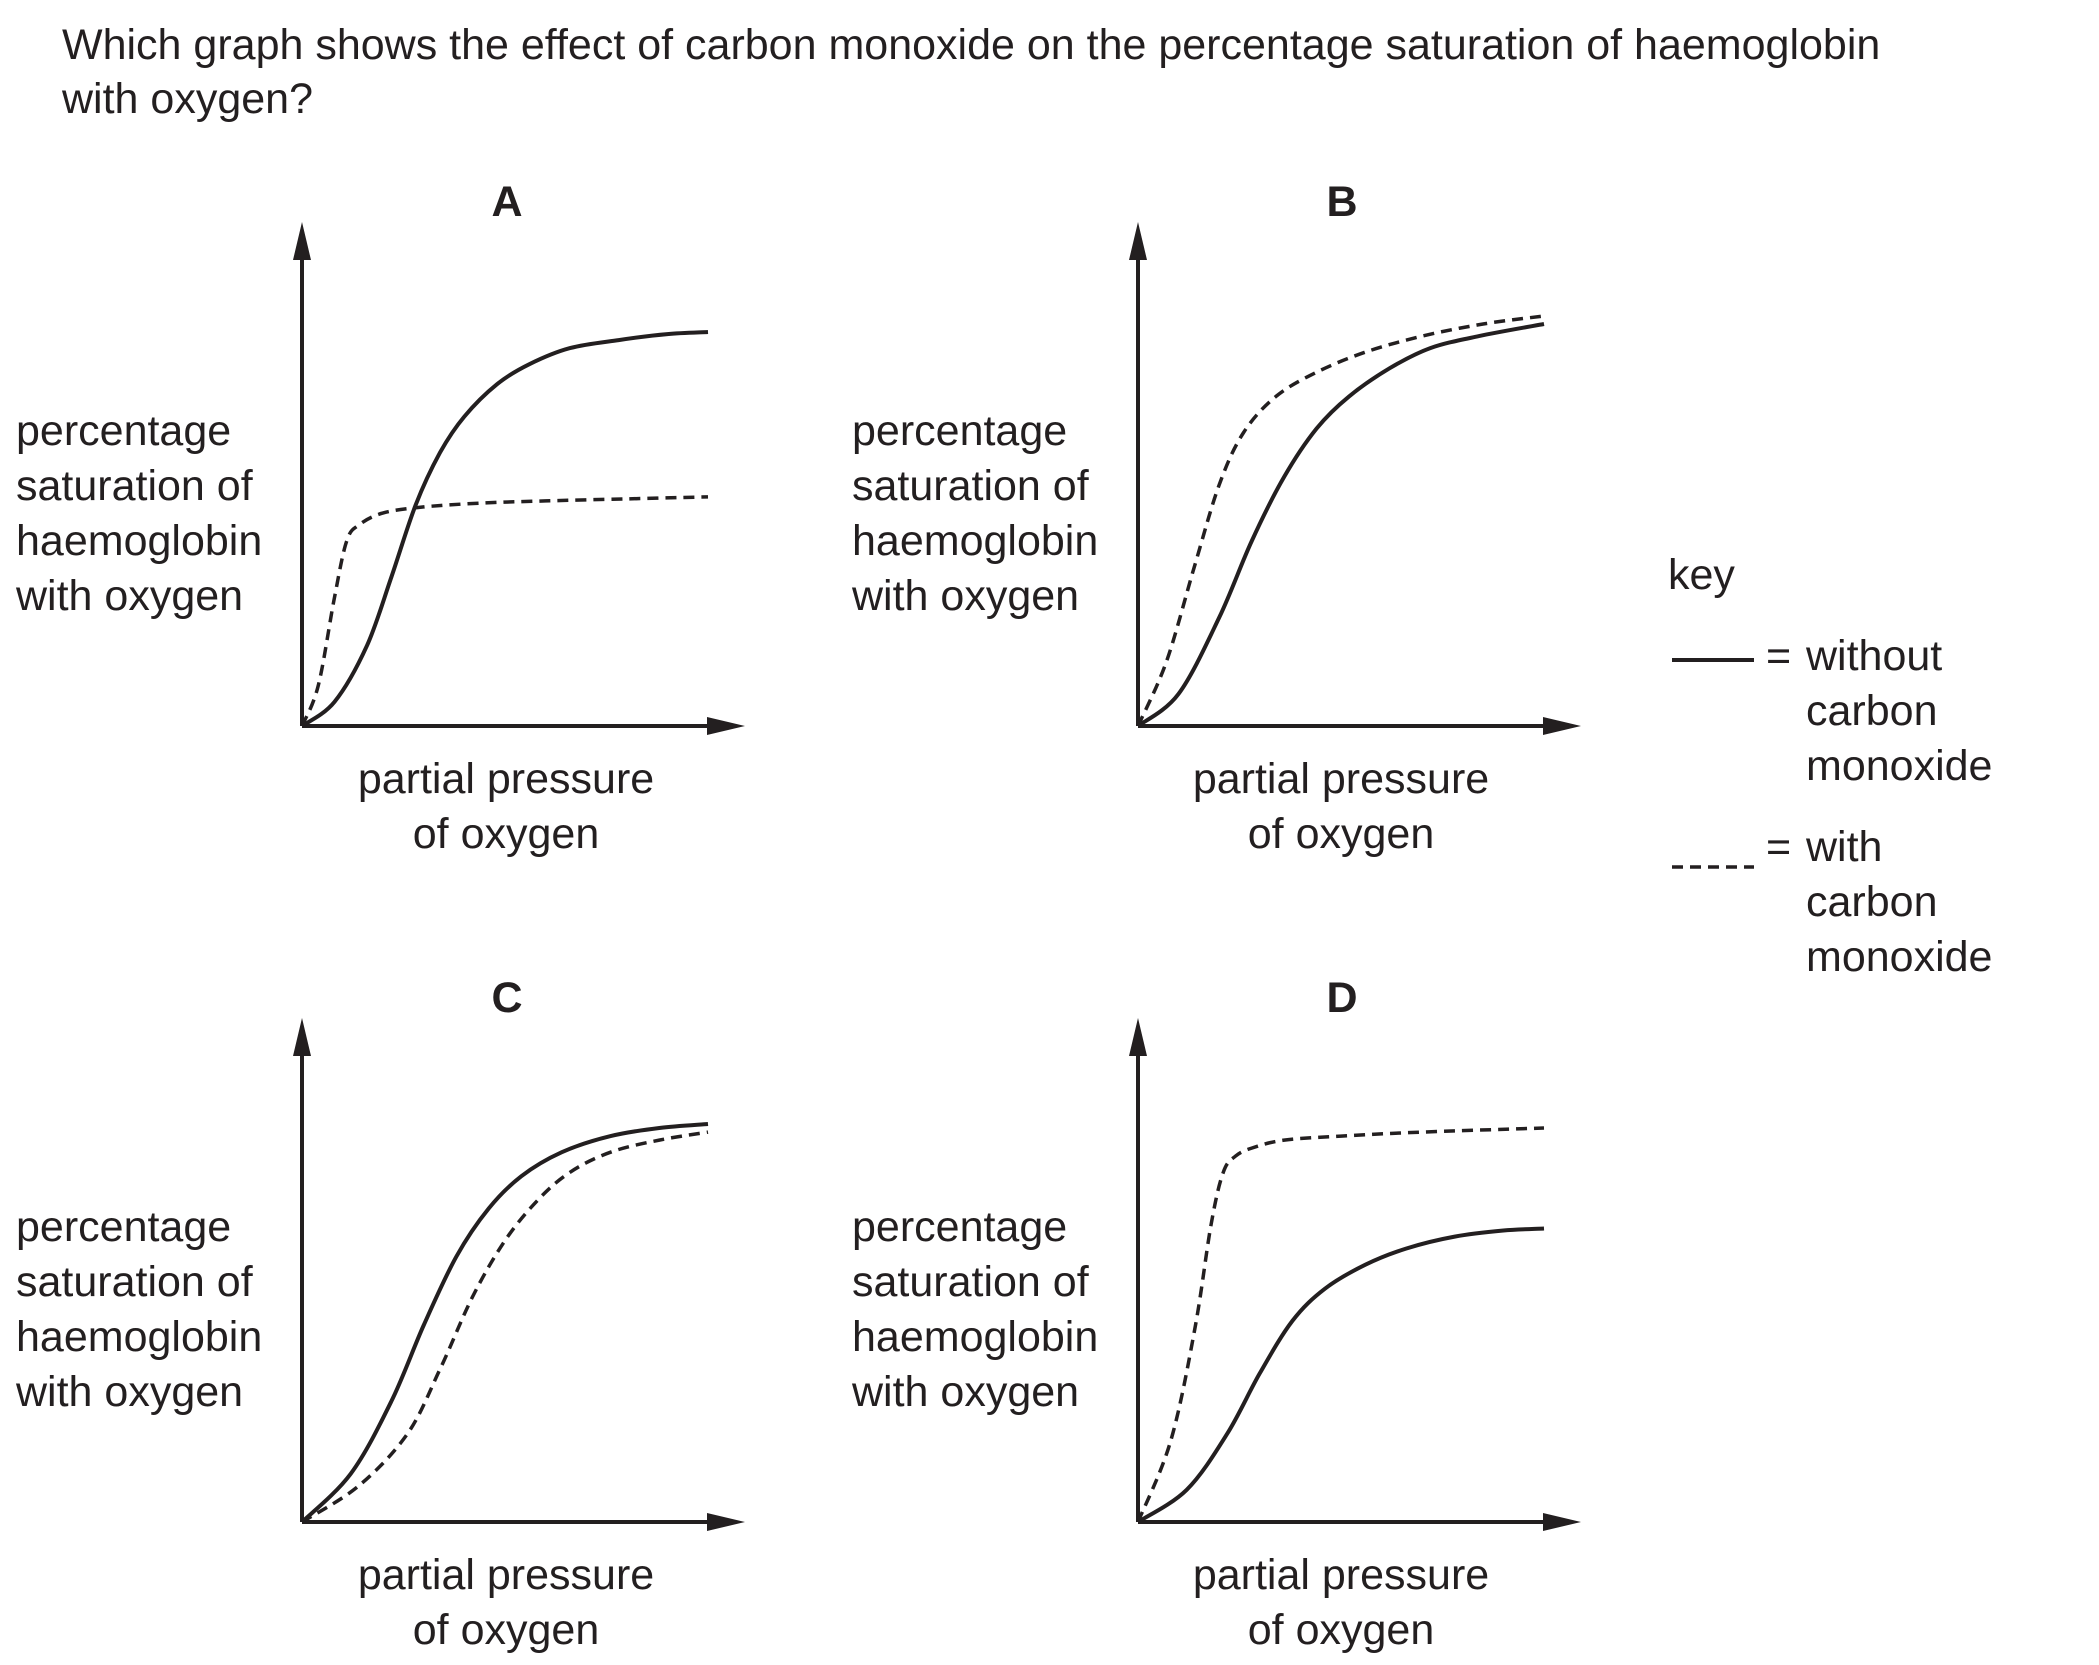 Image resolution: width=2099 pixels, height=1665 pixels. I want to click on series-with-co-a, so click(504, 611).